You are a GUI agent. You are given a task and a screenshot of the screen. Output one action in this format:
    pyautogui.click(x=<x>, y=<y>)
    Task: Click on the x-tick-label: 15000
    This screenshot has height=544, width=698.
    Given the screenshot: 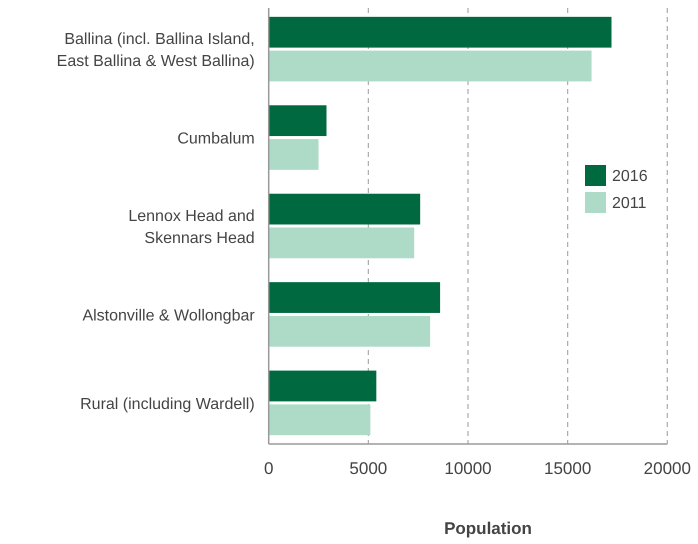 What is the action you would take?
    pyautogui.click(x=568, y=468)
    